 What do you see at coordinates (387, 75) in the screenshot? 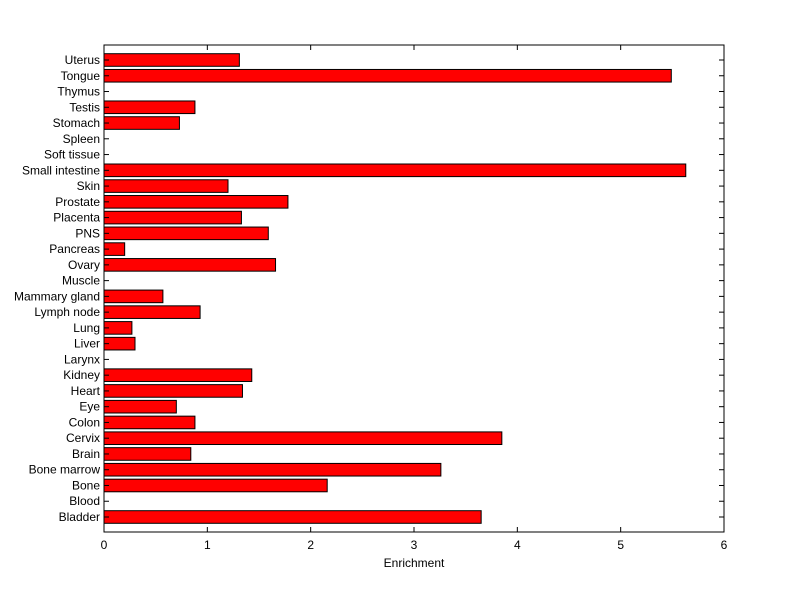
I see `bar-tongue` at bounding box center [387, 75].